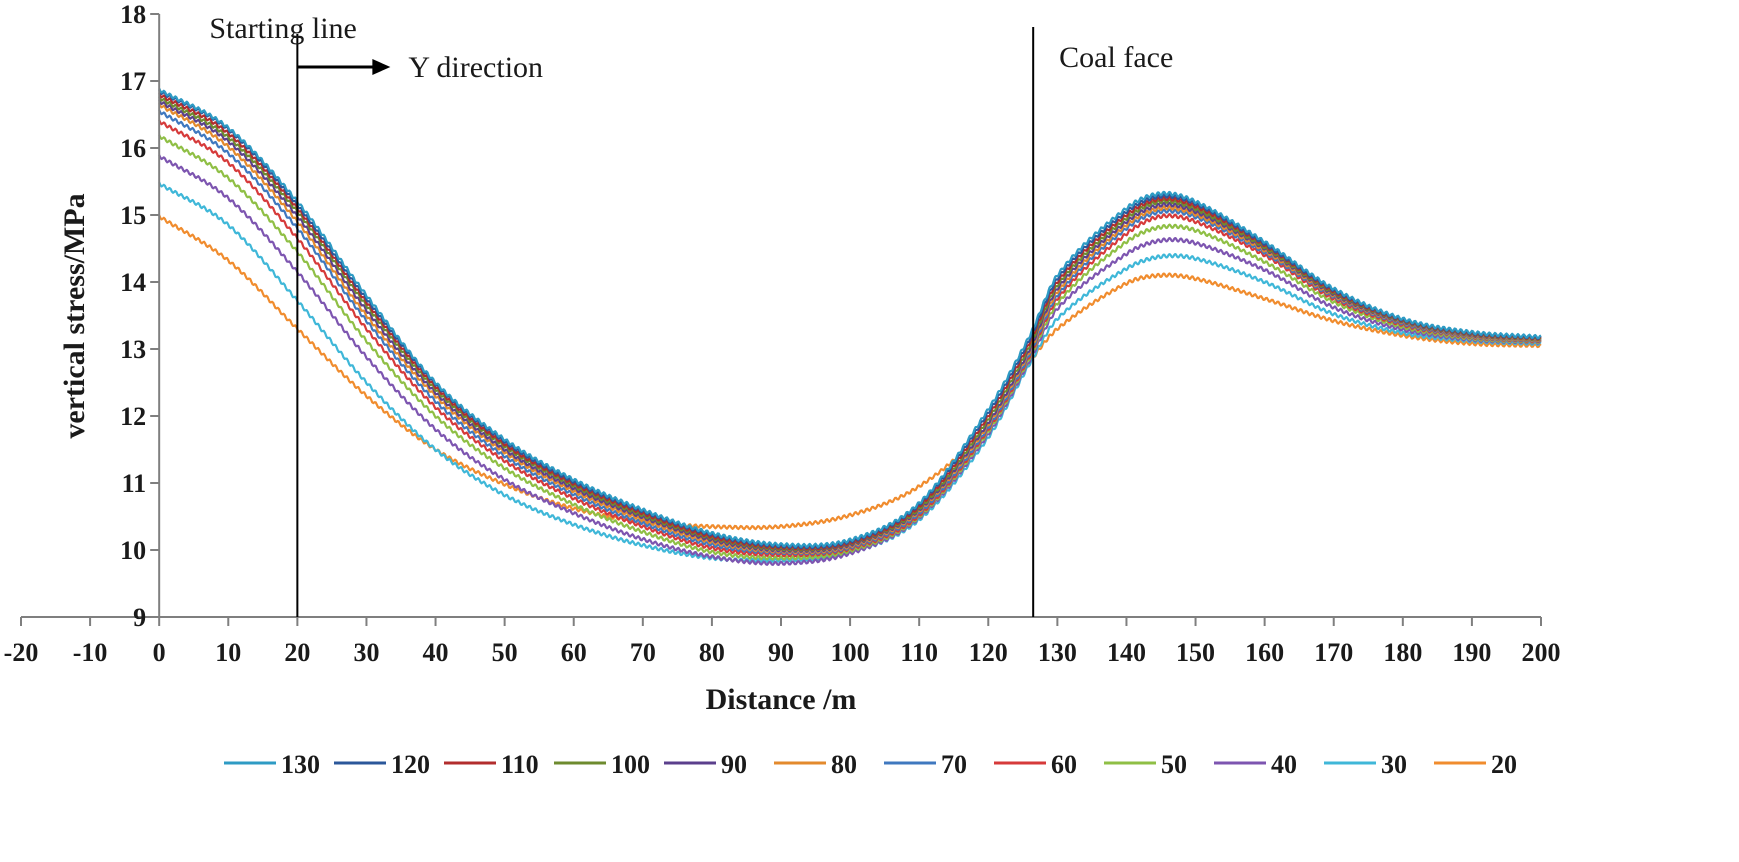 The height and width of the screenshot is (862, 1739). What do you see at coordinates (781, 699) in the screenshot?
I see `x-axis-title: Distance /m` at bounding box center [781, 699].